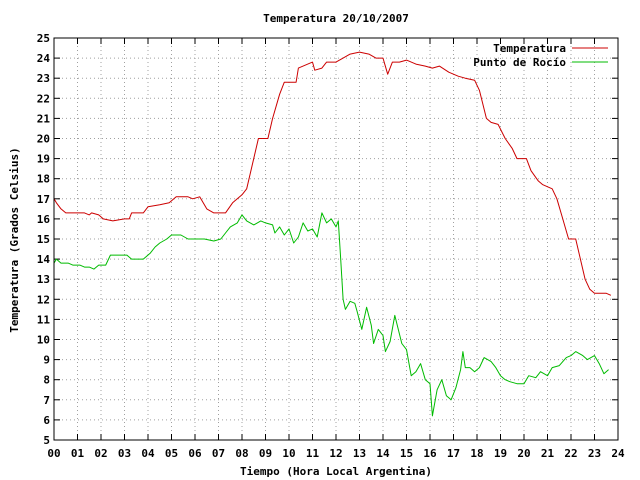 Image resolution: width=640 pixels, height=480 pixels. What do you see at coordinates (44, 319) in the screenshot?
I see `y-tick-label: 11` at bounding box center [44, 319].